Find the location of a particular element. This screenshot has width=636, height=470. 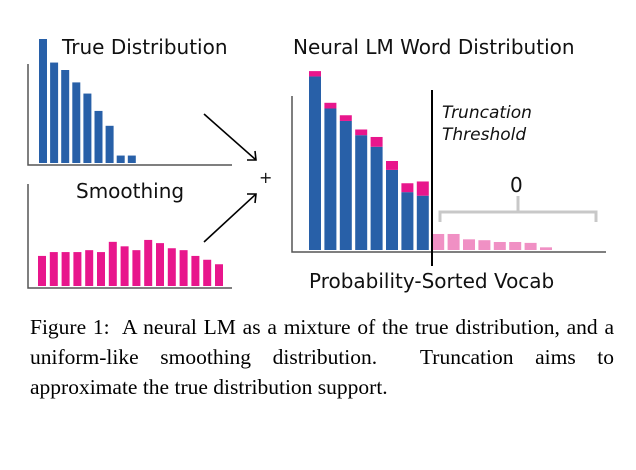

x-axis-label: Probability-Sorted Vocab is located at coordinates (431, 281).